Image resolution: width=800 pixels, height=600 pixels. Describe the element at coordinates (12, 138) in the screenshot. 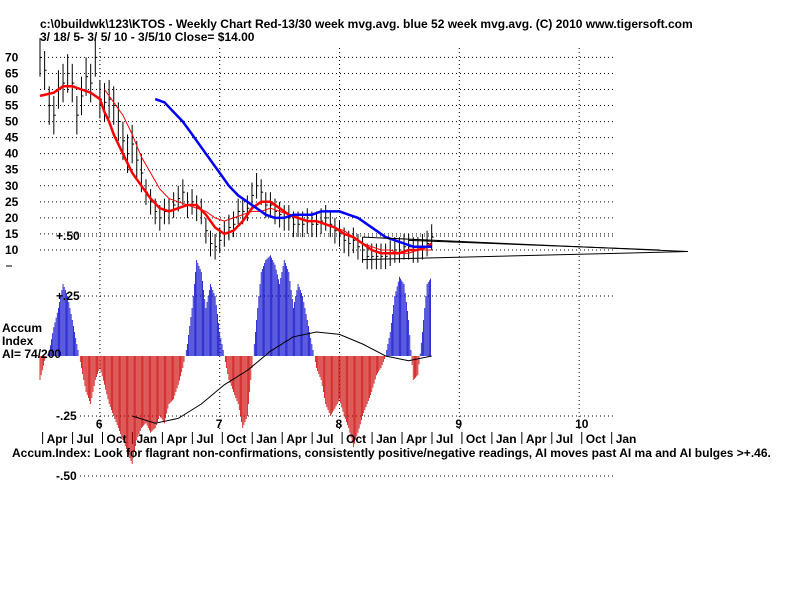

I see `price-y-tick-label: 45` at that location.